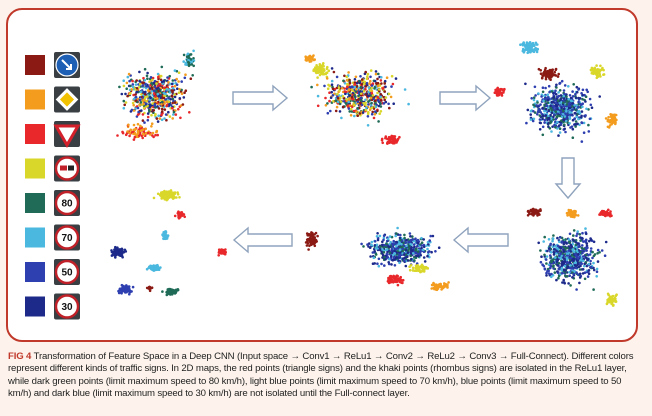  Describe the element at coordinates (67, 99) in the screenshot. I see `priority-road-rhombus-sign-icon` at that location.